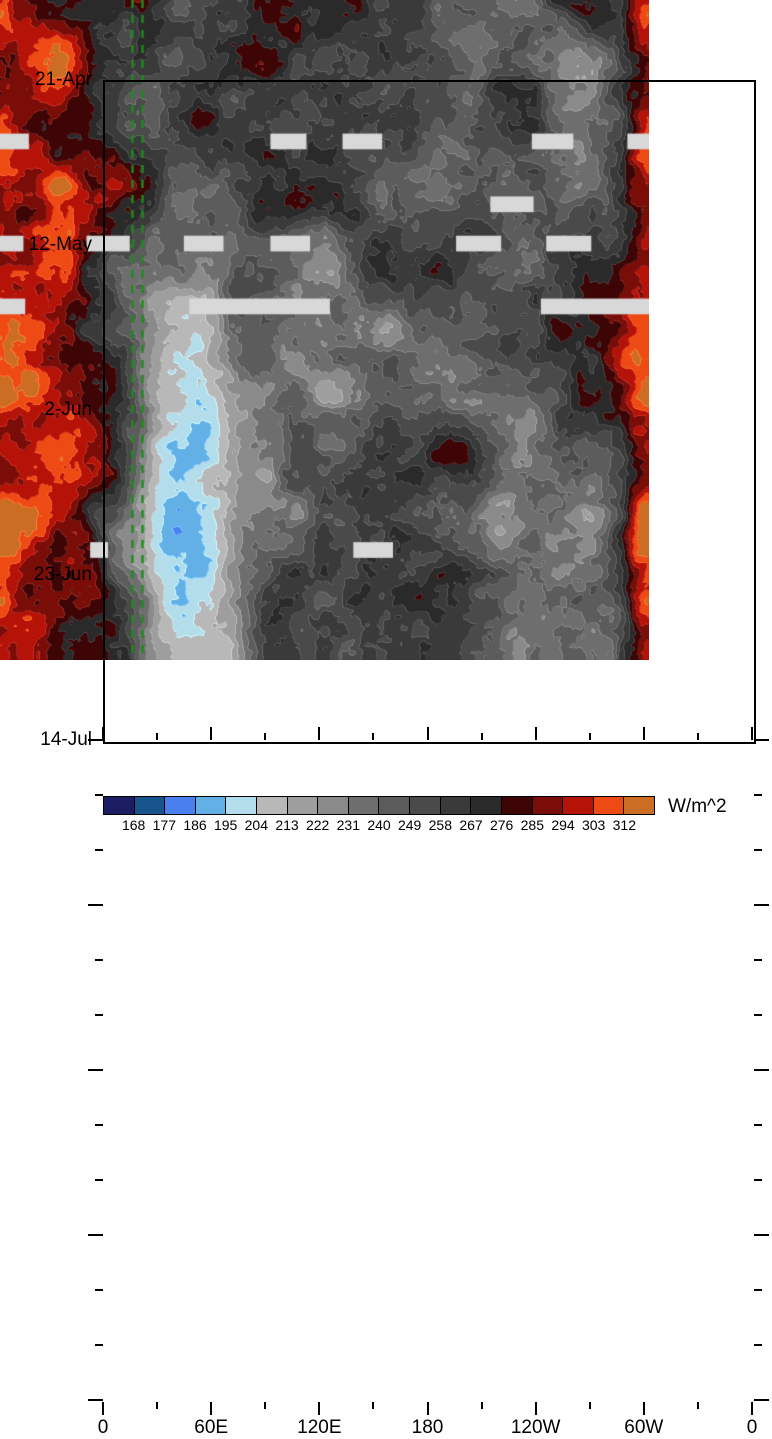  What do you see at coordinates (256, 825) in the screenshot?
I see `colorbar-tick-label: 204` at bounding box center [256, 825].